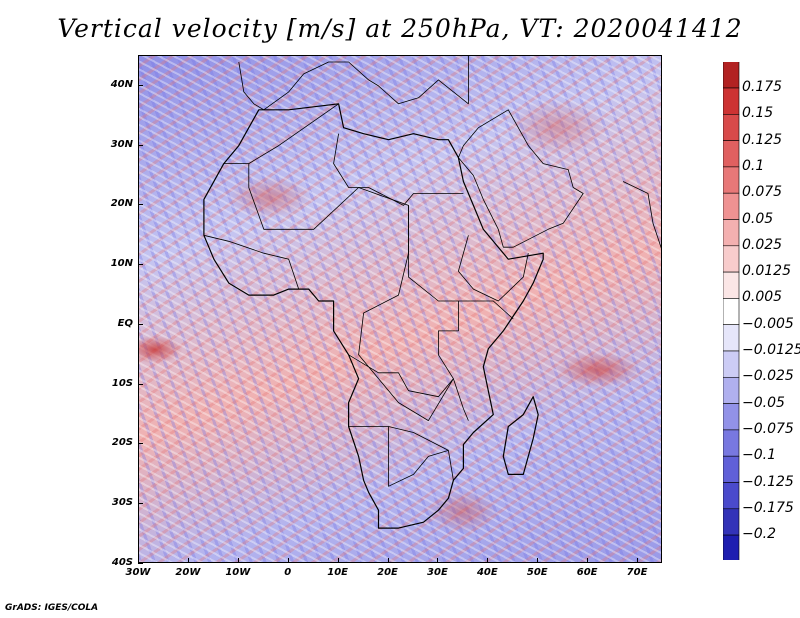 Image resolution: width=800 pixels, height=618 pixels. I want to click on lat-tick-label: 40S, so click(122, 562).